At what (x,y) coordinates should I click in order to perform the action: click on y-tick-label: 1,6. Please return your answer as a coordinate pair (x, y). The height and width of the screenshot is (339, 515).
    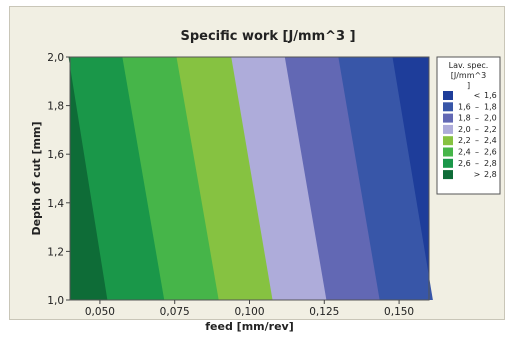
    Looking at the image, I should click on (55, 155).